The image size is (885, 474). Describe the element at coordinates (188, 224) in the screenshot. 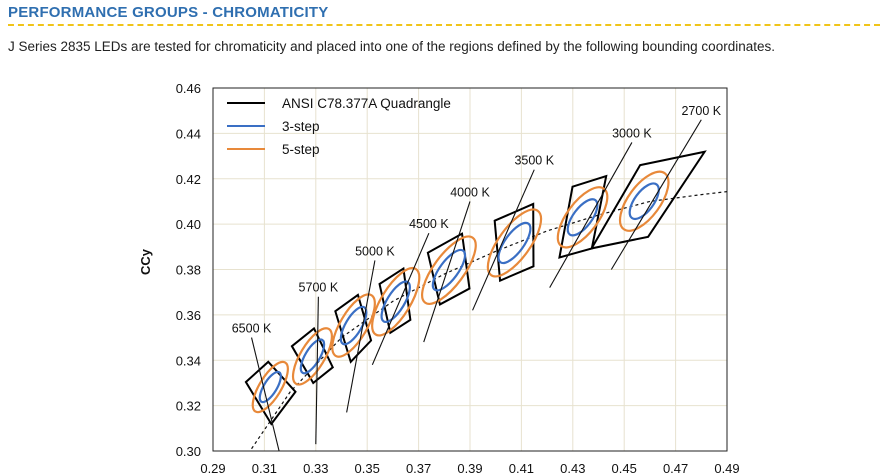

I see `y-tick-label: 0.40` at that location.